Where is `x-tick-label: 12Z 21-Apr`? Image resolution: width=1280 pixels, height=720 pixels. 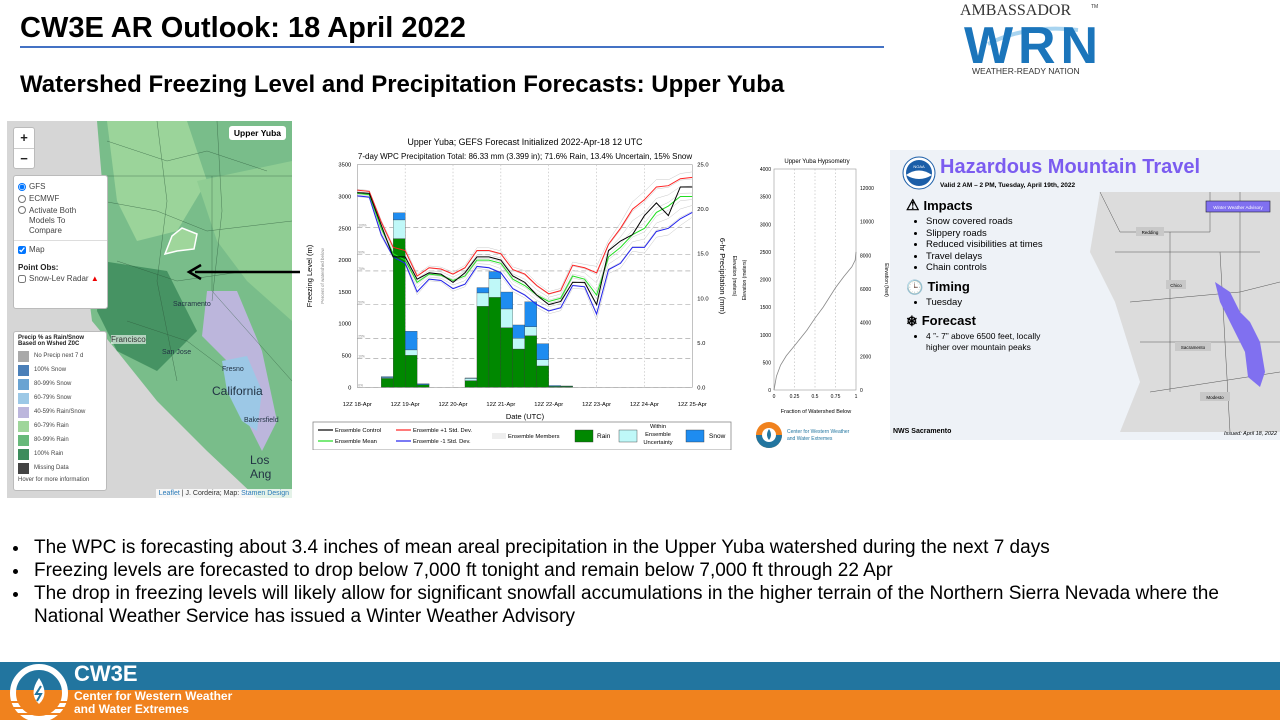 x-tick-label: 12Z 21-Apr is located at coordinates (500, 405).